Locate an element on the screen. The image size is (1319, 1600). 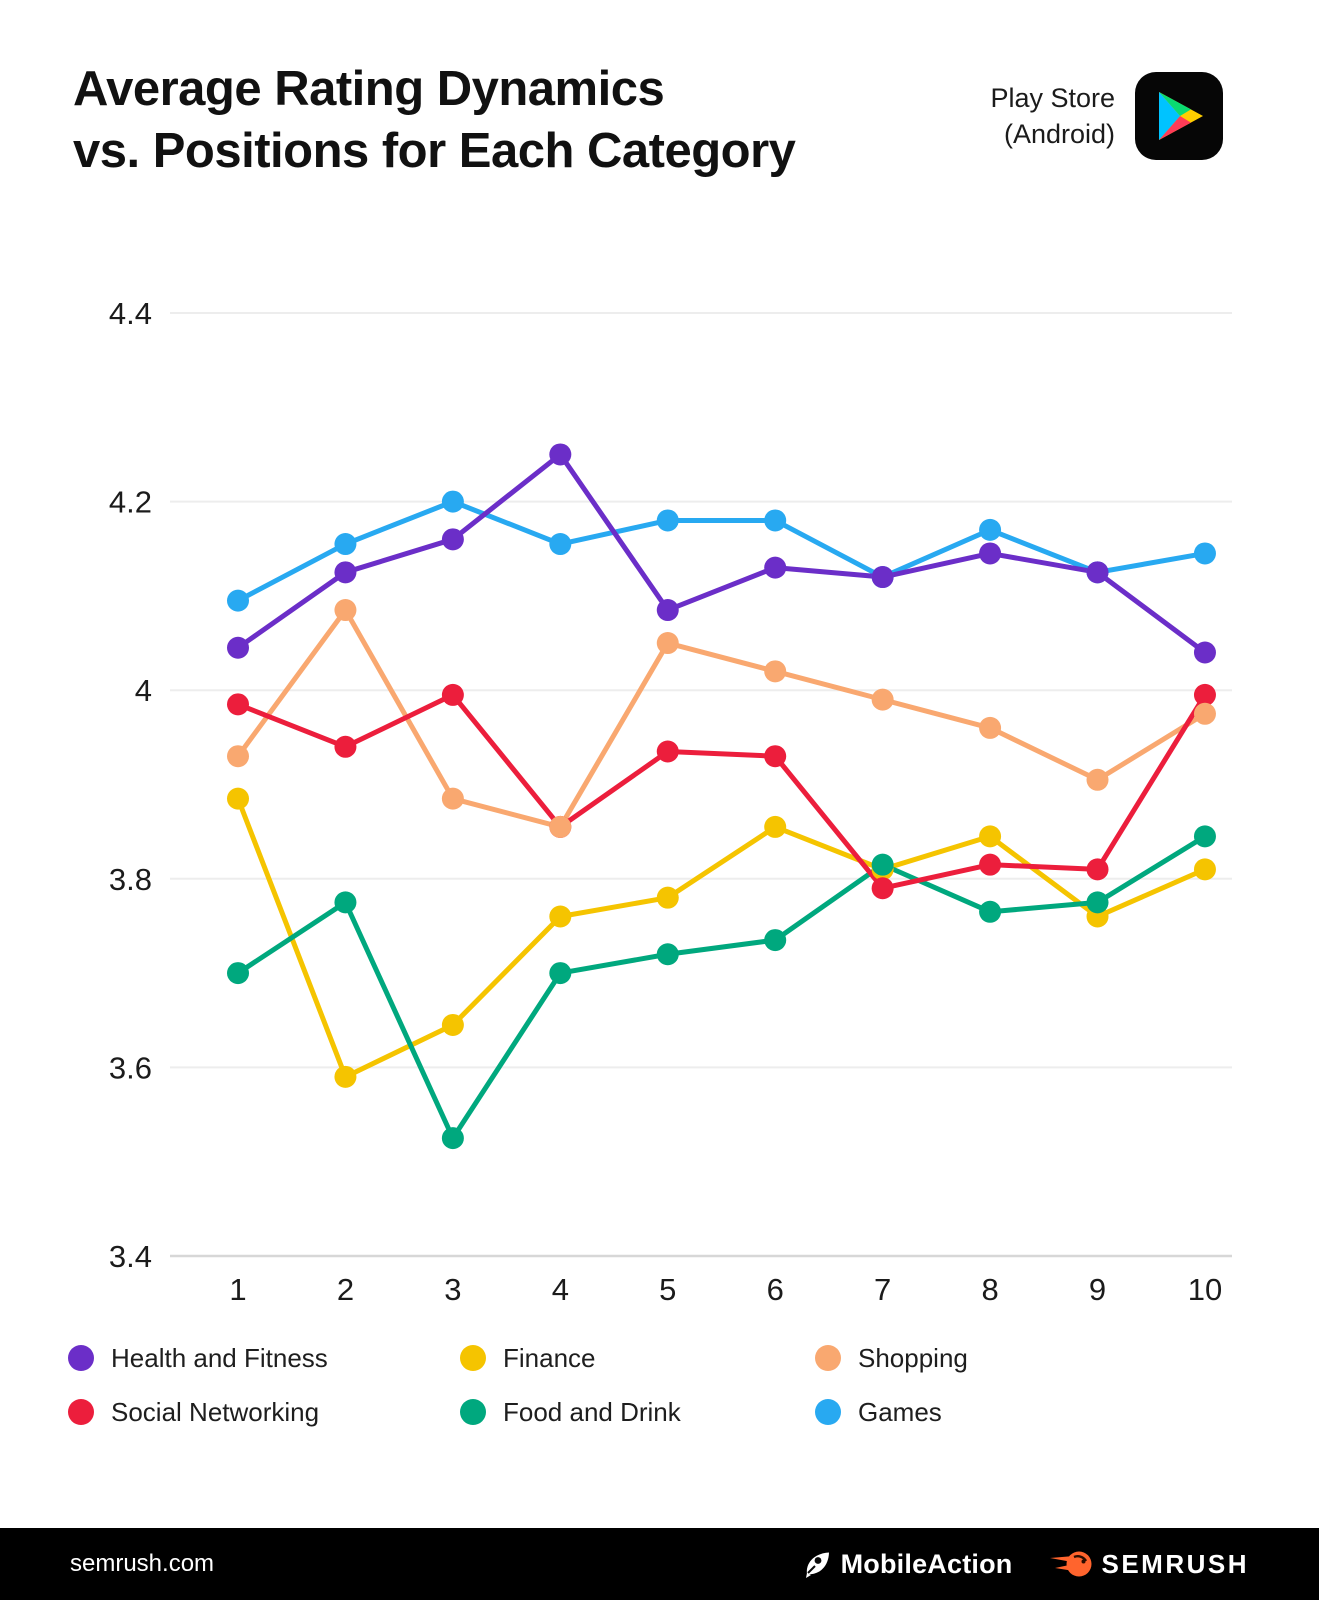
footer-logos: MobileAction SEMRUSH is located at coordinates (1025, 1564).